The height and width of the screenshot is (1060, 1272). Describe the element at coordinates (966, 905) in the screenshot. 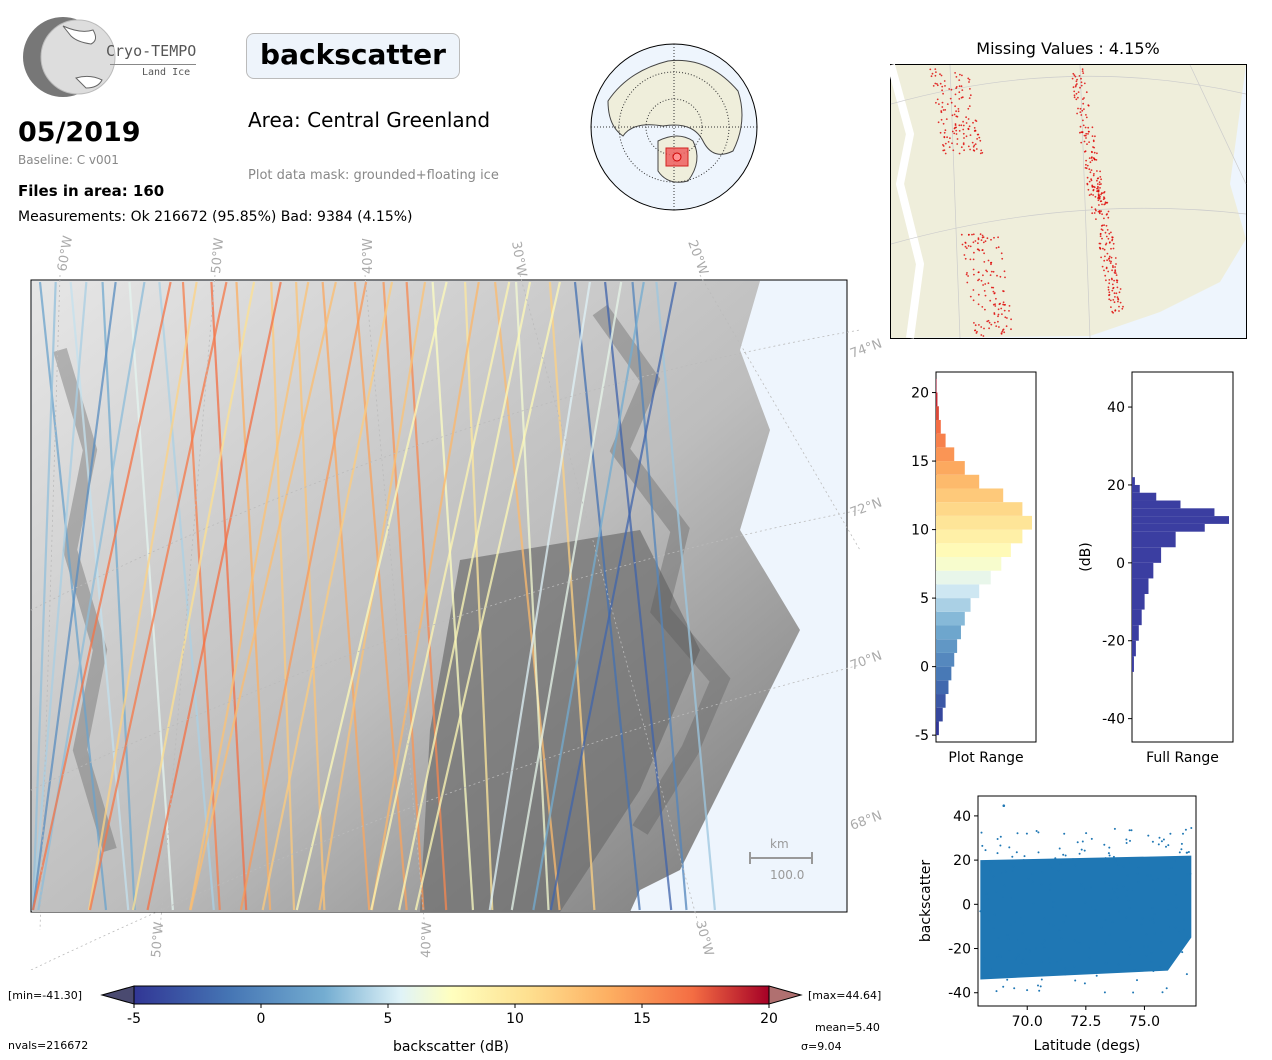

I see `y-tick-label: 0` at that location.